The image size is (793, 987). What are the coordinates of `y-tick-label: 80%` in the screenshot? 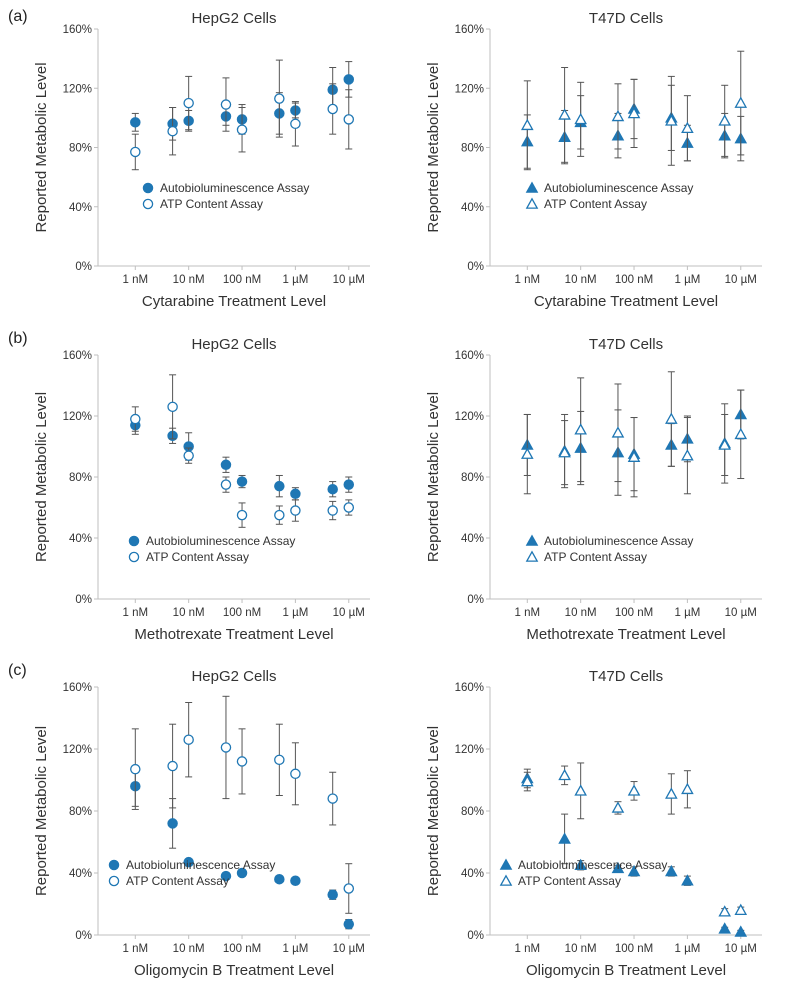 It's located at (80, 812).